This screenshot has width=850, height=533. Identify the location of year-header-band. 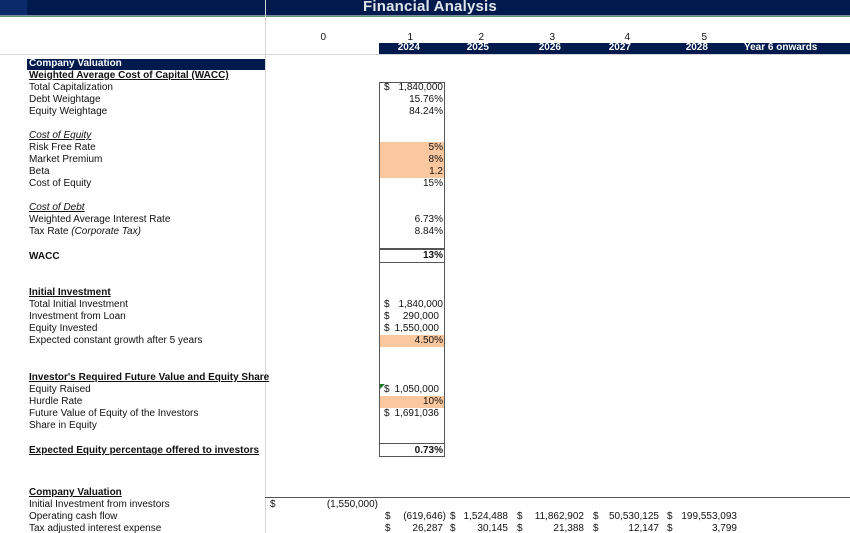
(614, 48).